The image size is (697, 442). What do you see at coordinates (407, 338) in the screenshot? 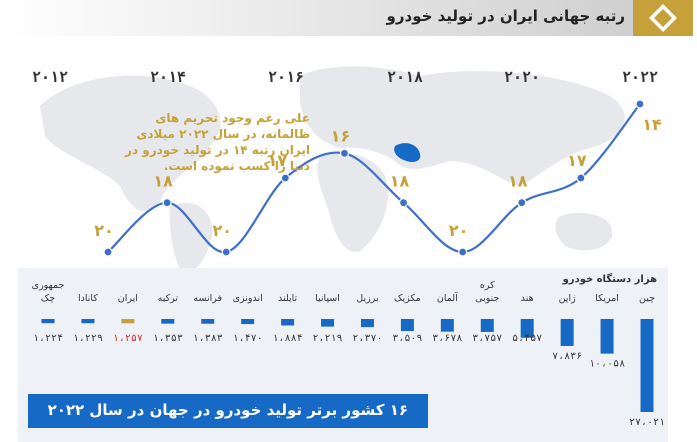
I see `value-label: ۳،۵۰۹` at bounding box center [407, 338].